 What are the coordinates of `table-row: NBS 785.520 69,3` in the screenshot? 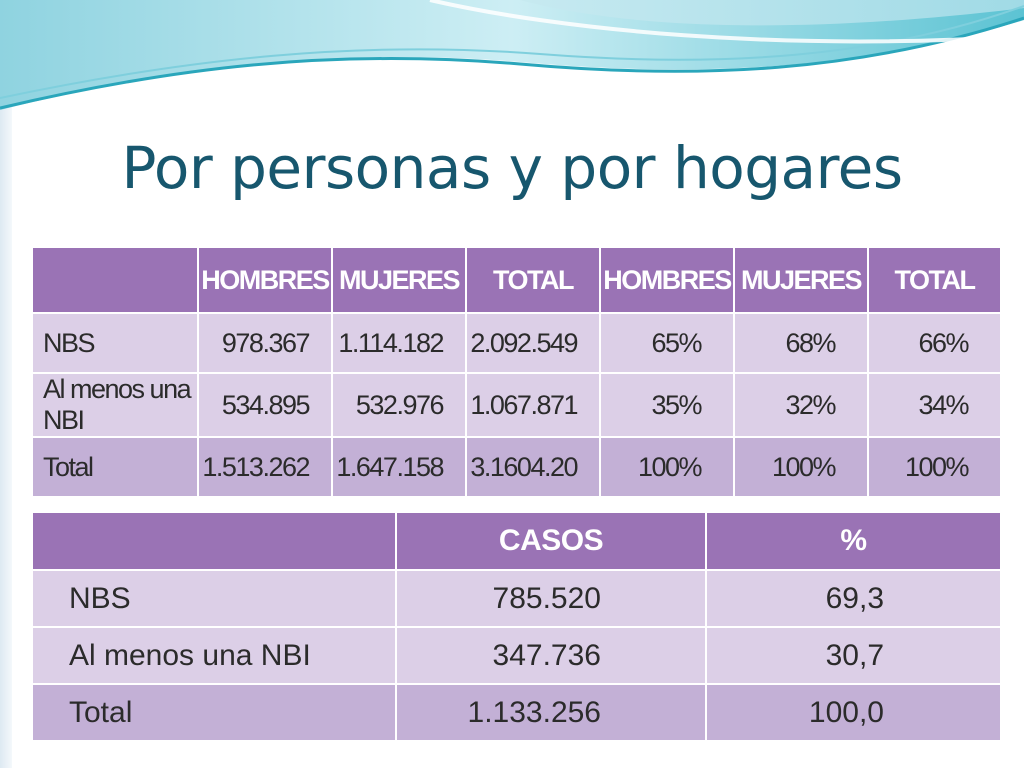 It's located at (516, 598).